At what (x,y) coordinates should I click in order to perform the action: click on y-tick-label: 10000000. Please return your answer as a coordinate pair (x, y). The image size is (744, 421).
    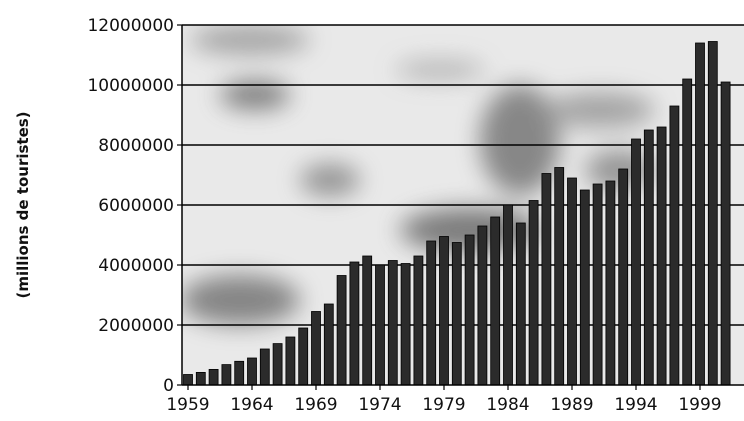
    Looking at the image, I should click on (130, 86).